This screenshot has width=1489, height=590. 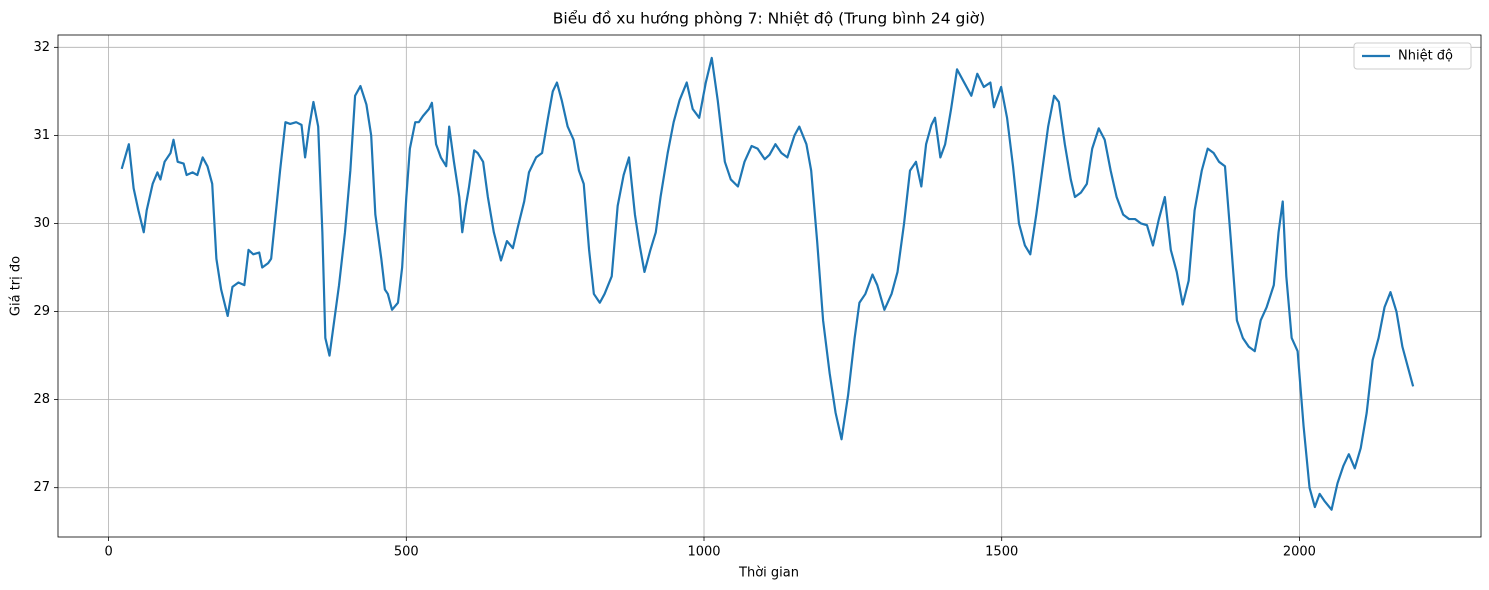 What do you see at coordinates (16, 286) in the screenshot?
I see `y-axis-label: Giá trị đo` at bounding box center [16, 286].